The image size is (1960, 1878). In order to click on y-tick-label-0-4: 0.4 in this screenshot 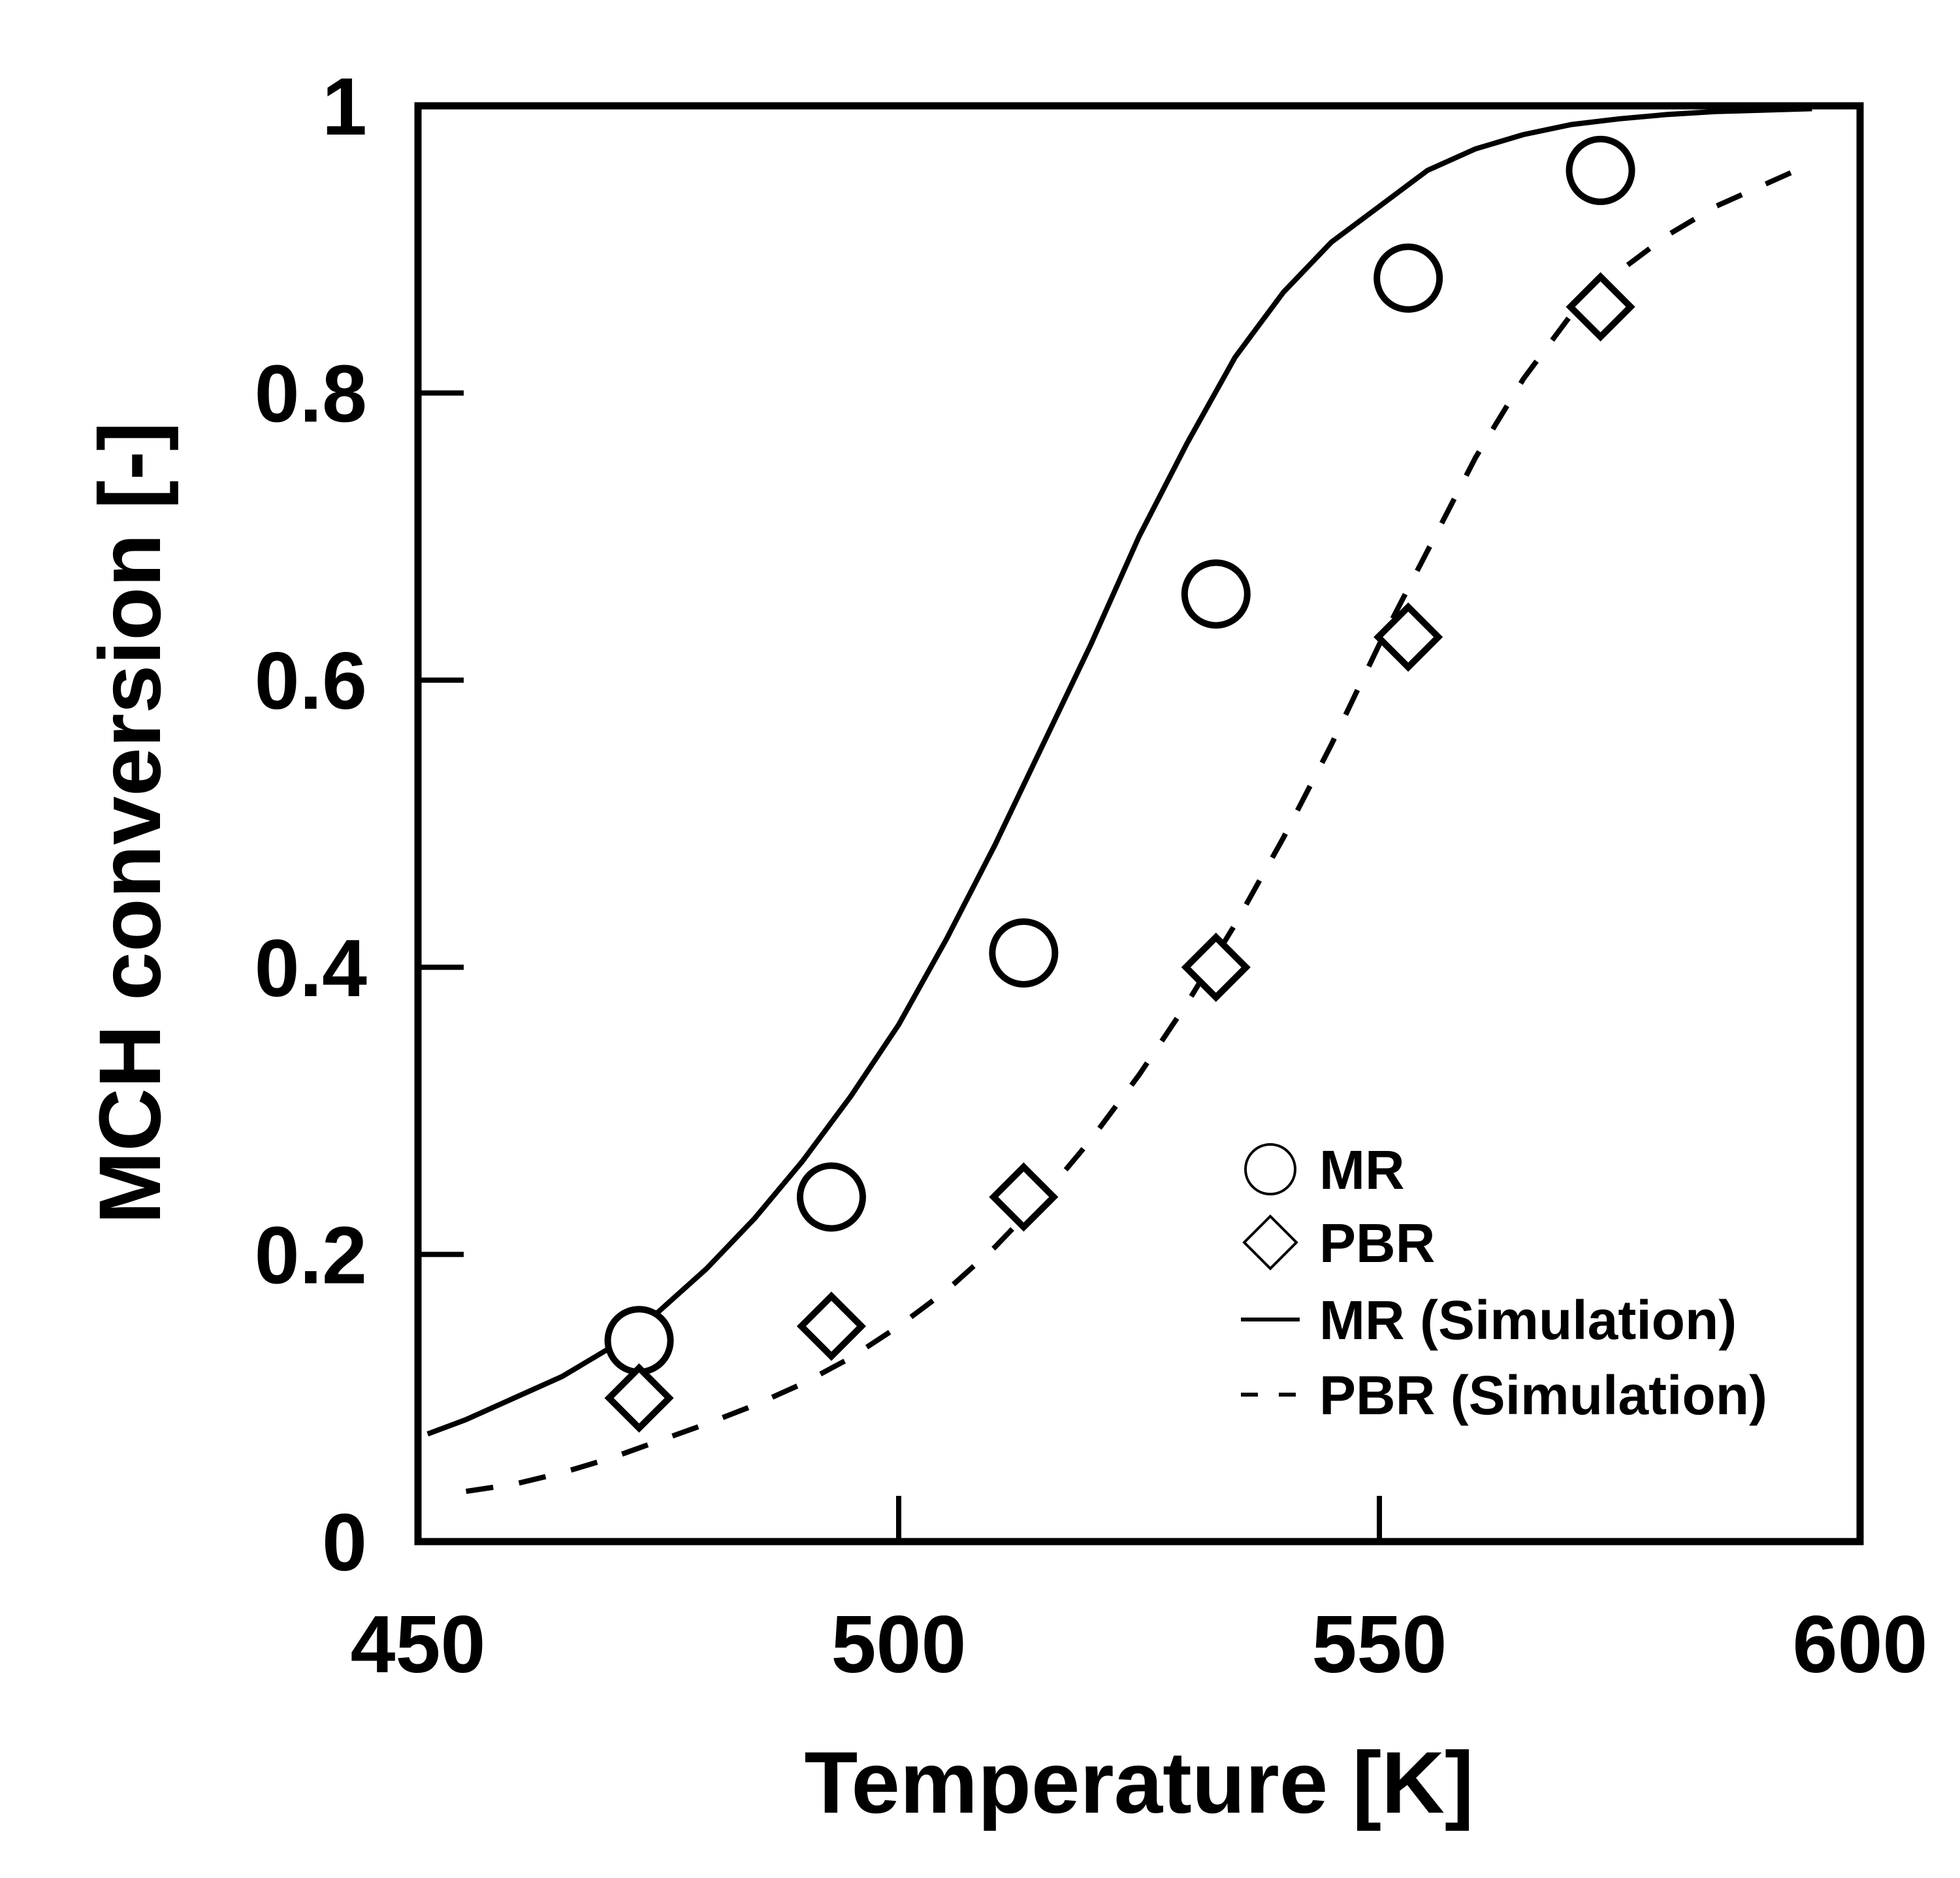, I will do `click(311, 969)`.